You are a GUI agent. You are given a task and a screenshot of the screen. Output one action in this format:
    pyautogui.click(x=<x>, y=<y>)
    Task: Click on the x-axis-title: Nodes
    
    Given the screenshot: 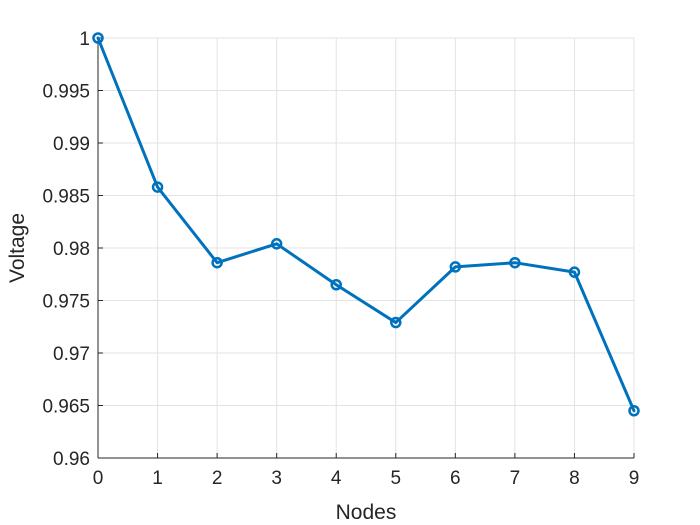 What is the action you would take?
    pyautogui.click(x=366, y=512)
    